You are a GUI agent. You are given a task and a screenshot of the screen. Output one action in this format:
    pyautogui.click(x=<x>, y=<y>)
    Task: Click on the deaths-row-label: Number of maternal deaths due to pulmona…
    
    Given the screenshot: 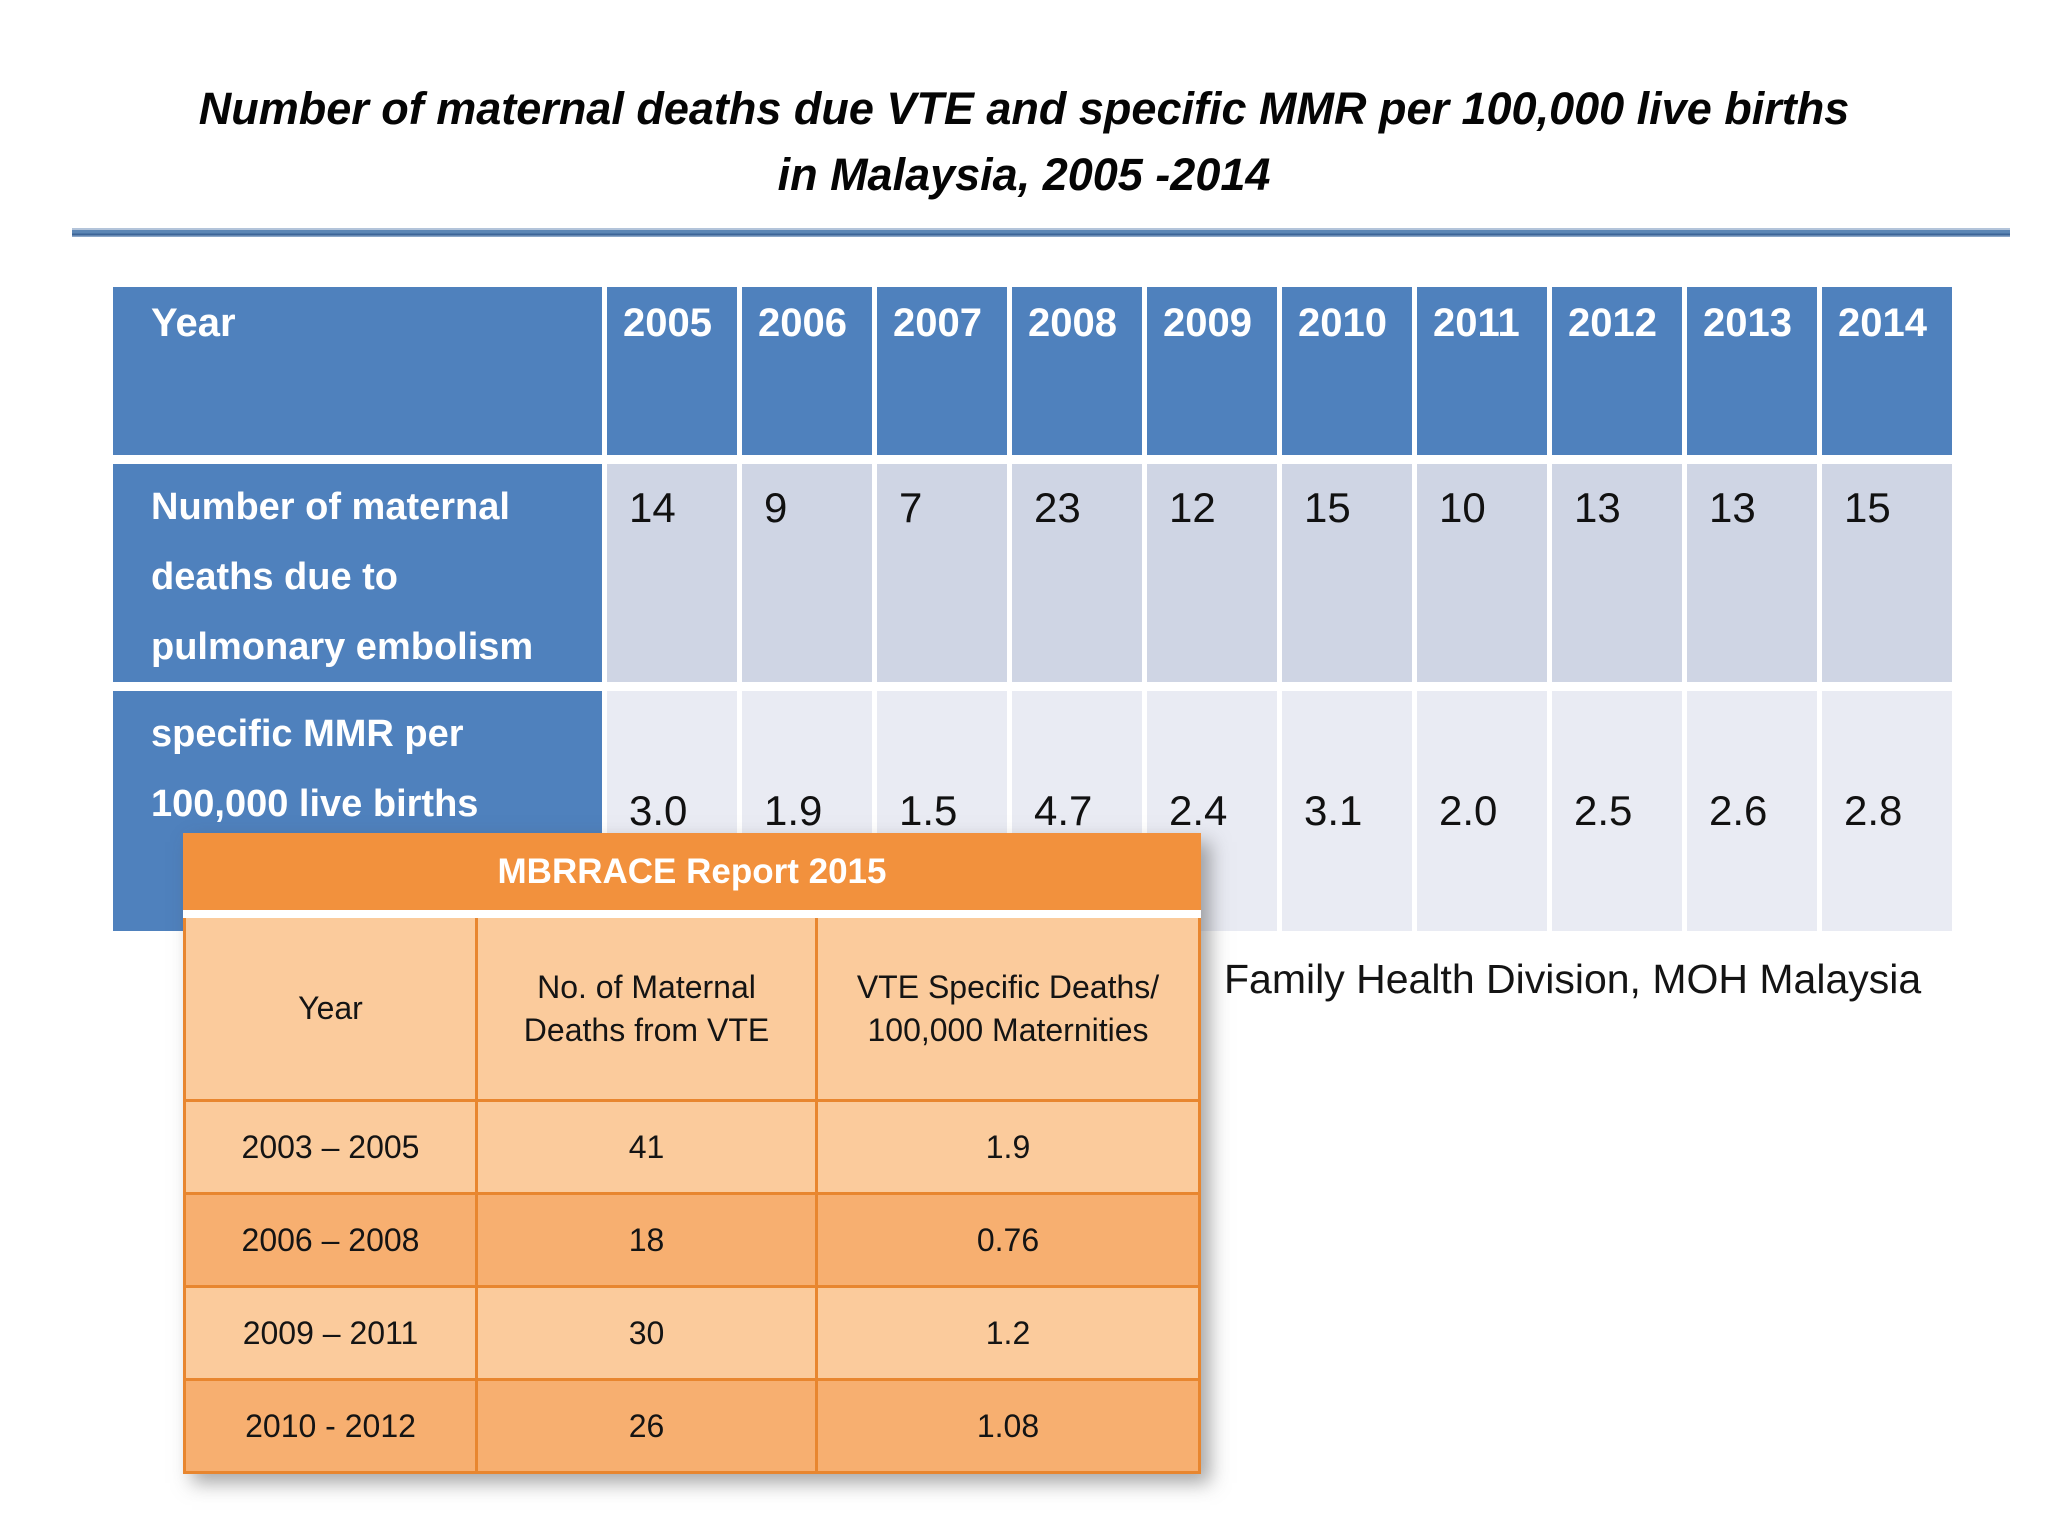 What is the action you would take?
    pyautogui.click(x=342, y=577)
    